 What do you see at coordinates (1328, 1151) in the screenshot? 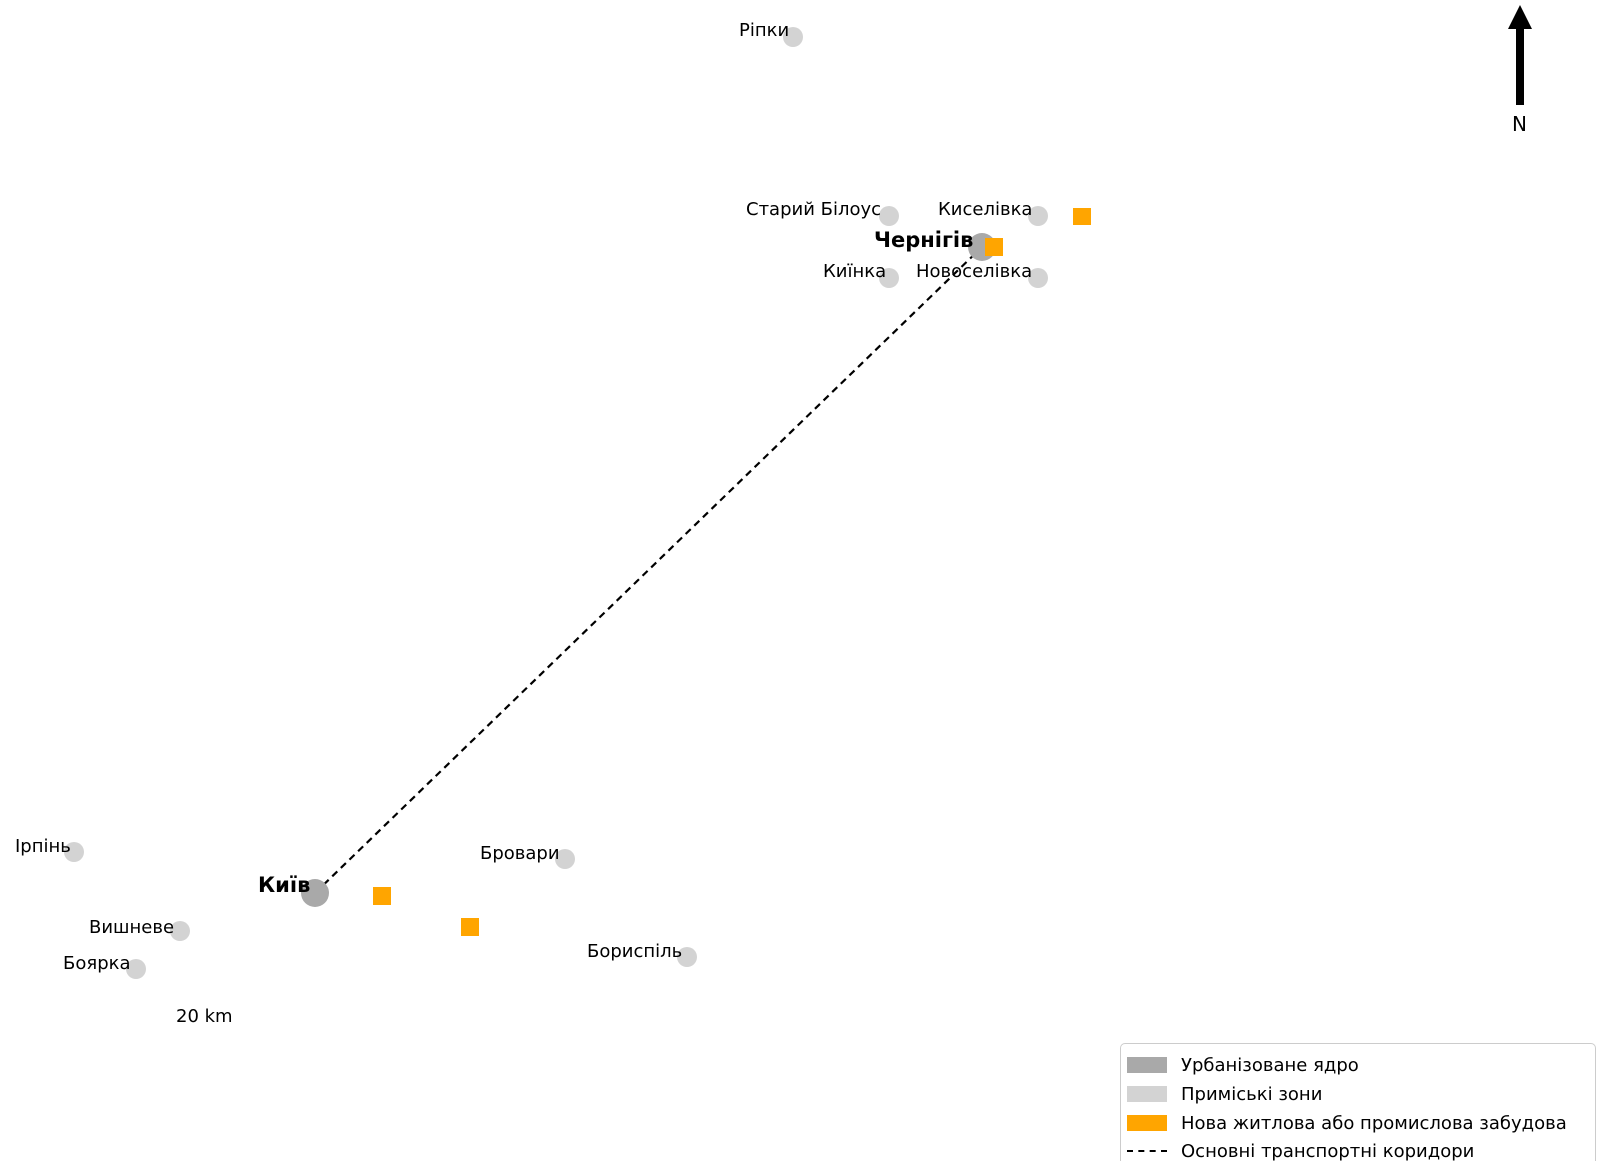
I see `legend-label: Основні транспортні коридори` at bounding box center [1328, 1151].